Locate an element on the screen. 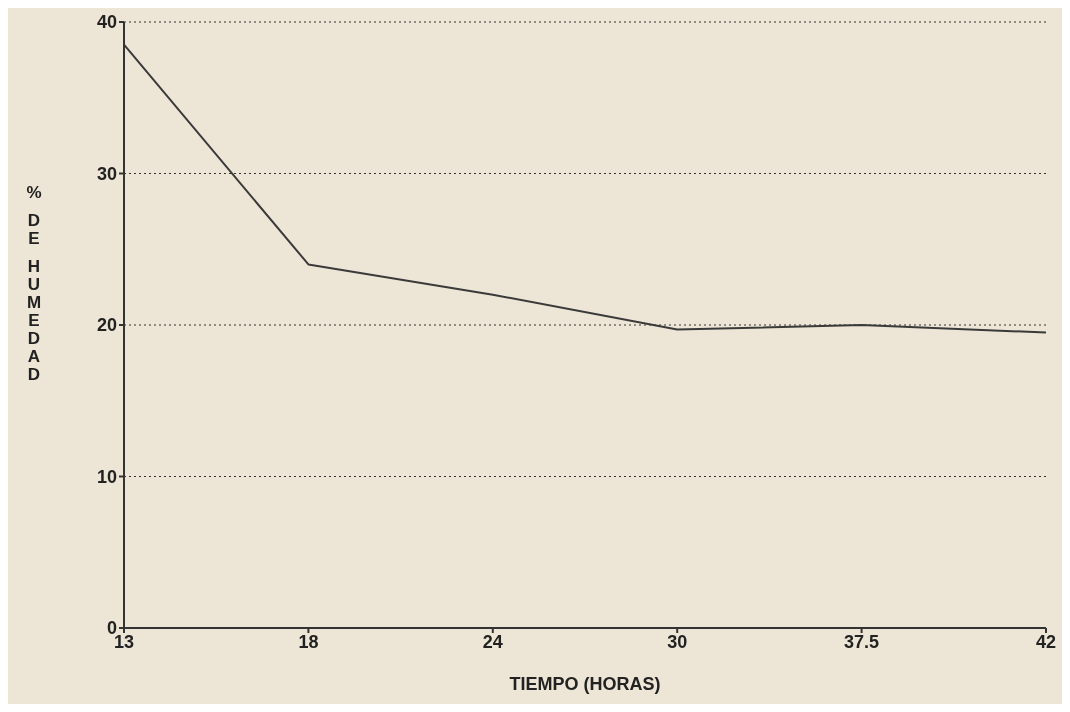  x-tick-label: 24 is located at coordinates (492, 641).